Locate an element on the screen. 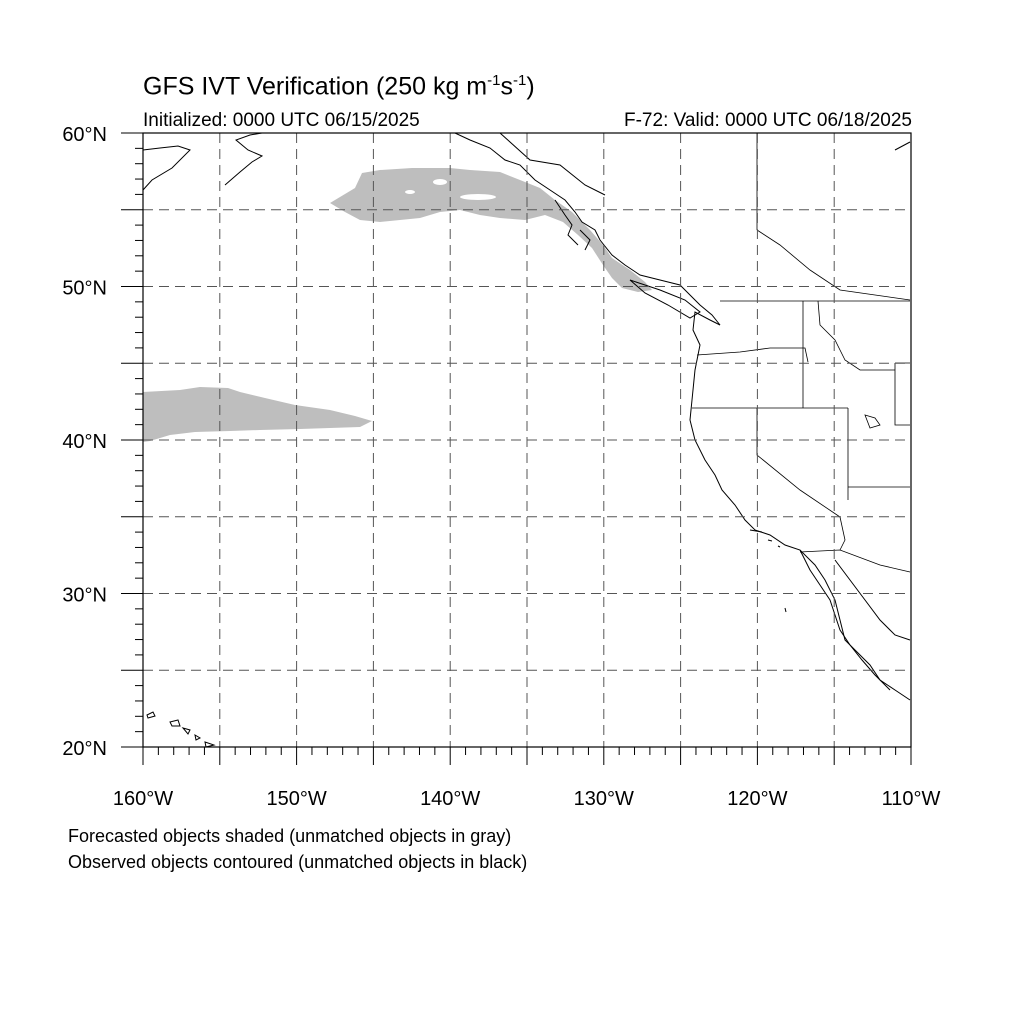 The height and width of the screenshot is (1024, 1024). coast-baja is located at coordinates (845, 620).